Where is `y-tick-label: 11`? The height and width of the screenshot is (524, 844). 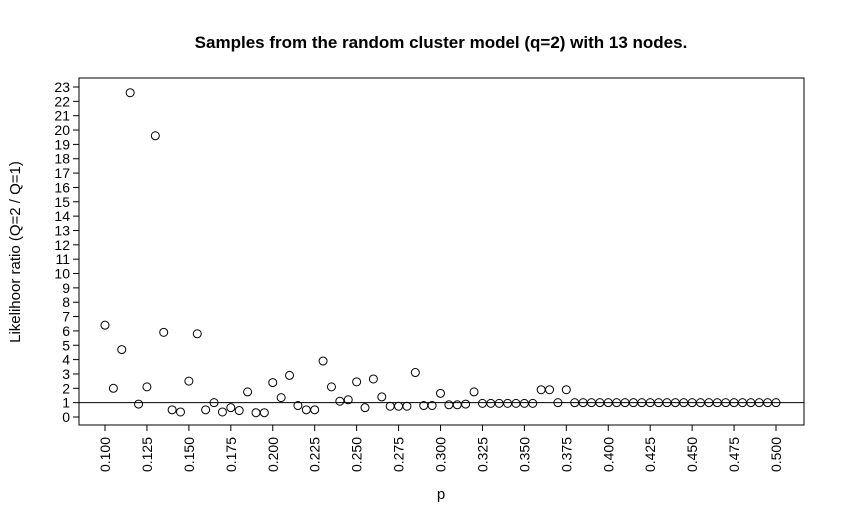
y-tick-label: 11 is located at coordinates (62, 259).